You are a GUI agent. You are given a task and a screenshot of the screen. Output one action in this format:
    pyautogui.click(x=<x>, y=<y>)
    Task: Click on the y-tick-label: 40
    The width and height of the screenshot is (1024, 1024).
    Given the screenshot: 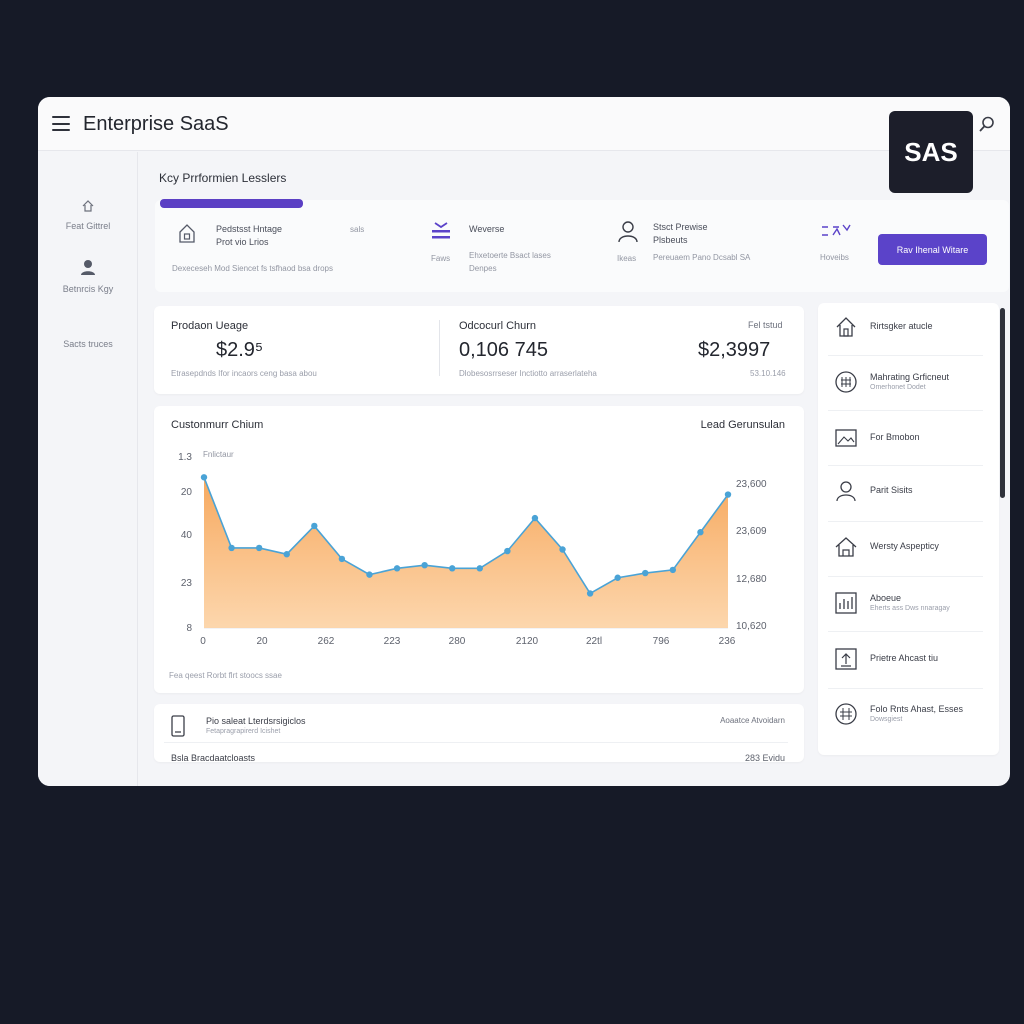 What is the action you would take?
    pyautogui.click(x=186, y=535)
    